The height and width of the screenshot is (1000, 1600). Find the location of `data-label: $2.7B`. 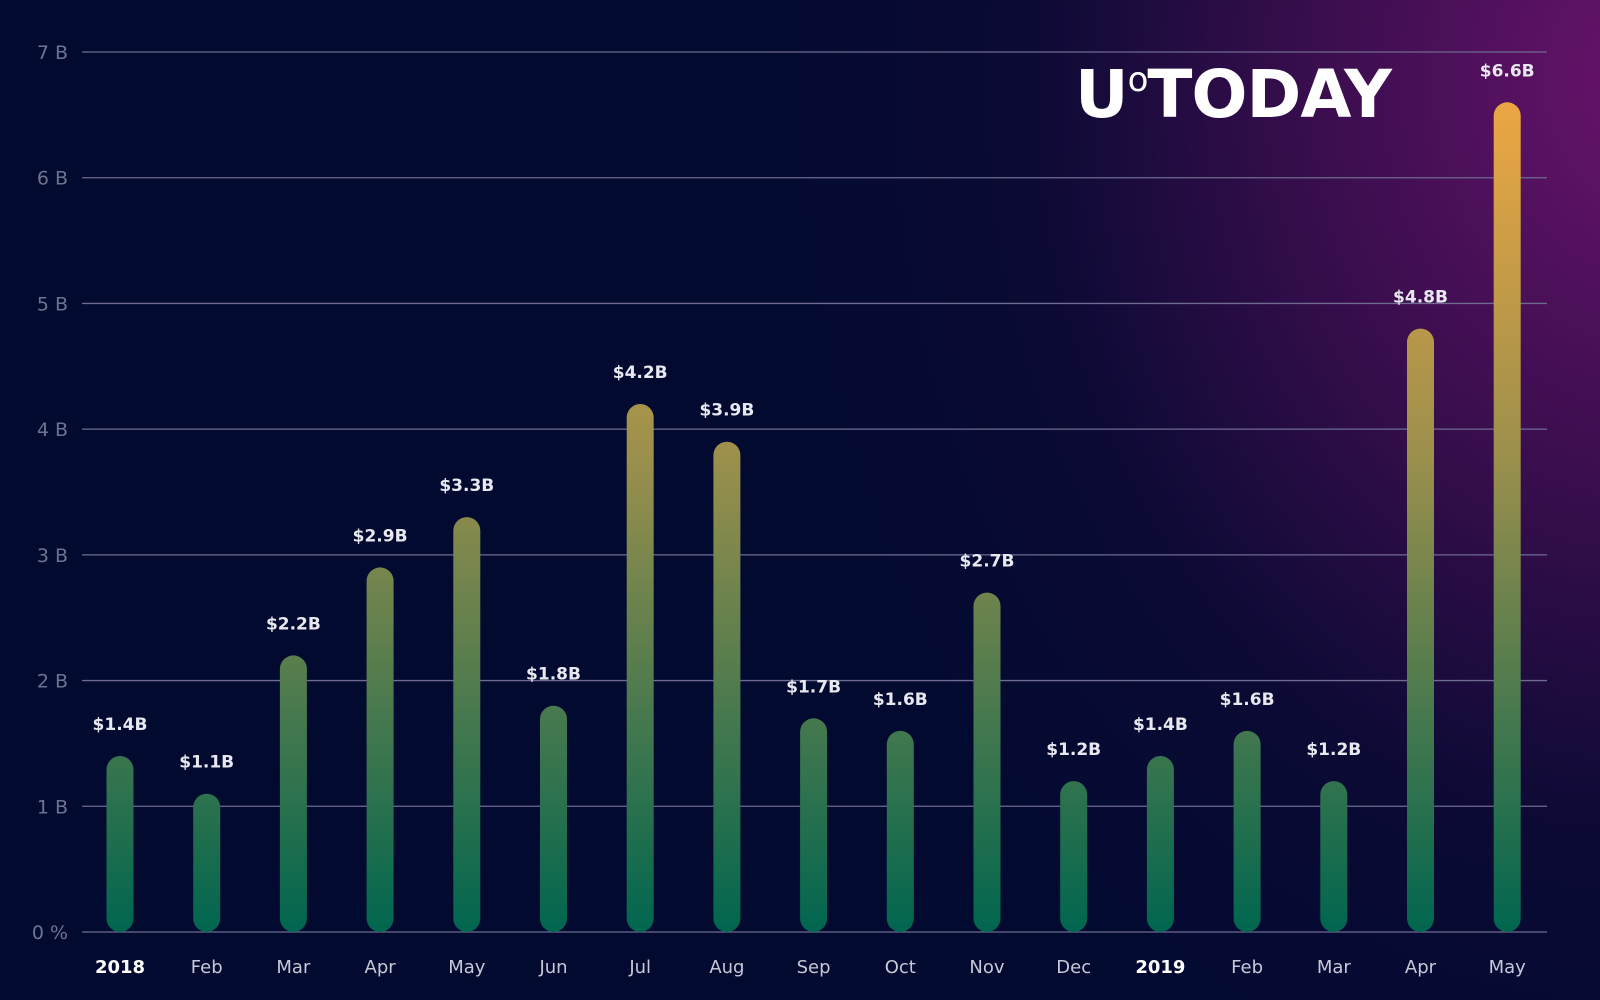

data-label: $2.7B is located at coordinates (987, 562).